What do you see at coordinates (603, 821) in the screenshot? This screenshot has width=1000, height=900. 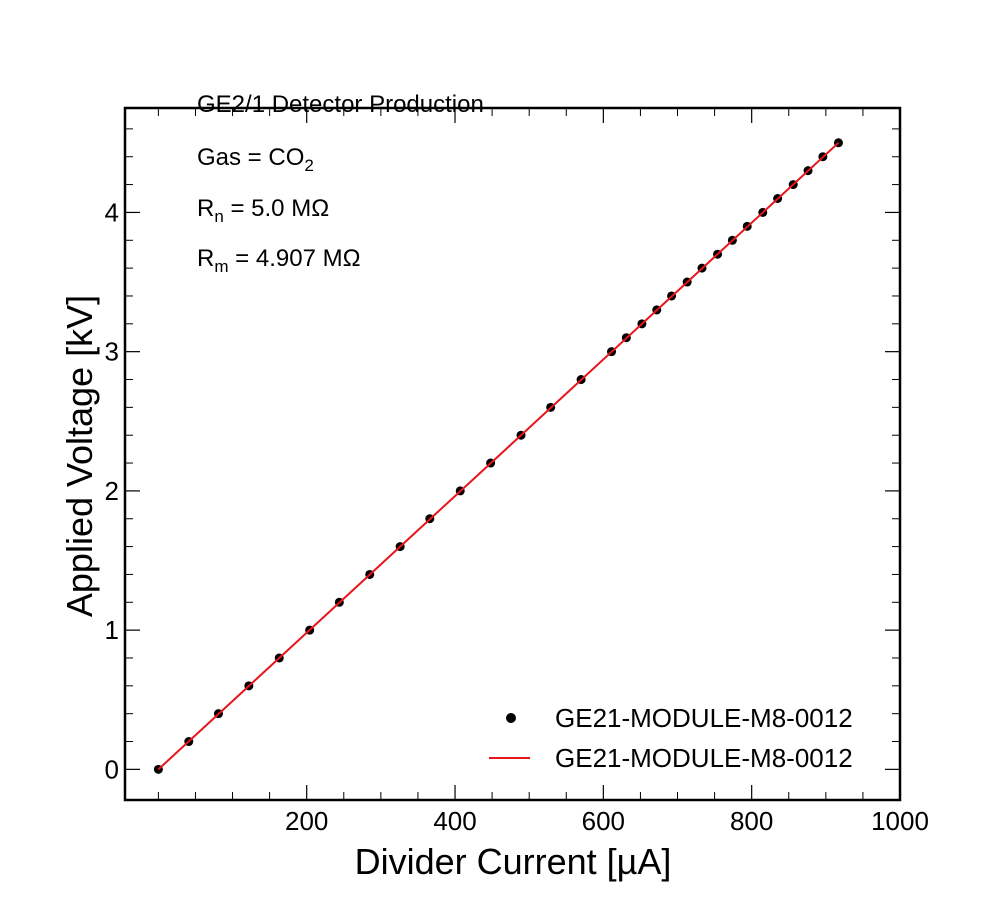 I see `x-tick-label: 600` at bounding box center [603, 821].